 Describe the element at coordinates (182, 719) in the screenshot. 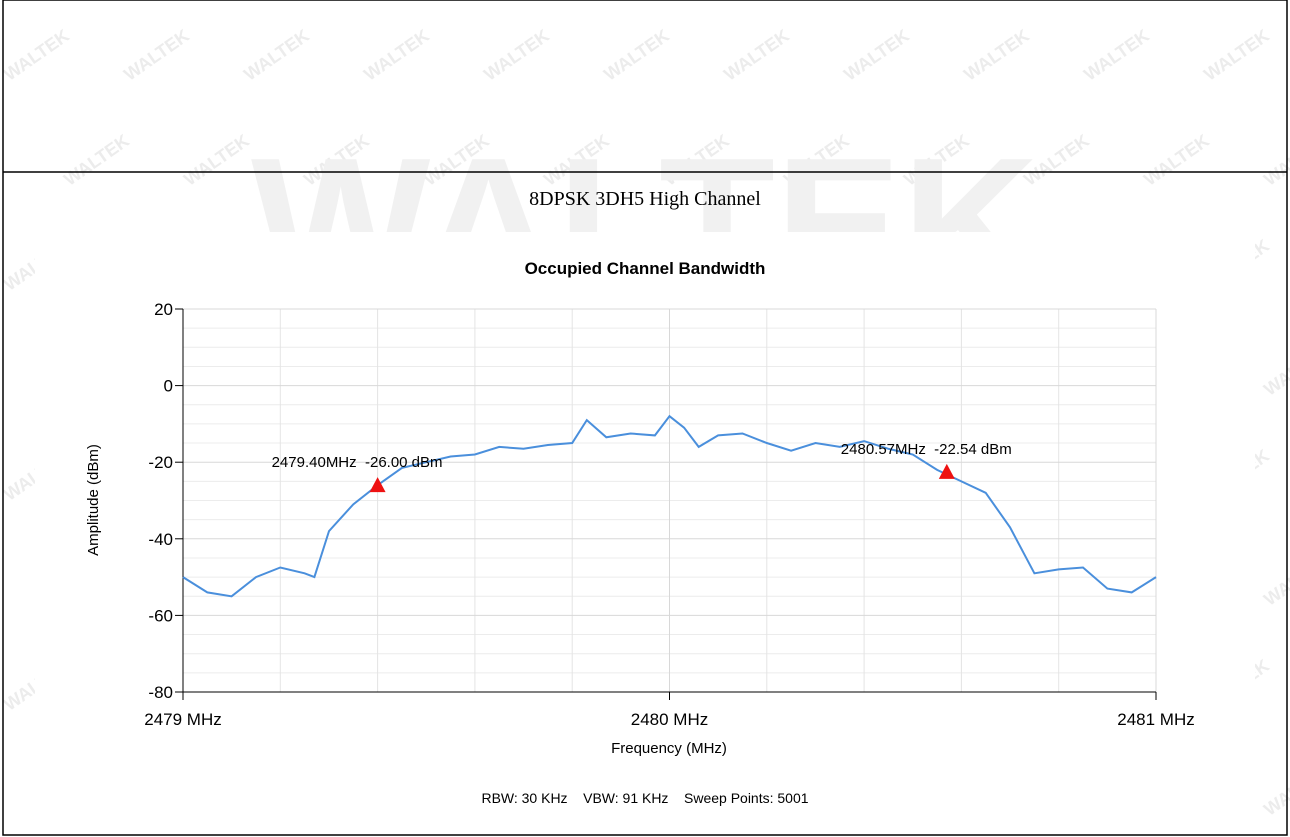

I see `x-tick-label: 2479 MHz` at that location.